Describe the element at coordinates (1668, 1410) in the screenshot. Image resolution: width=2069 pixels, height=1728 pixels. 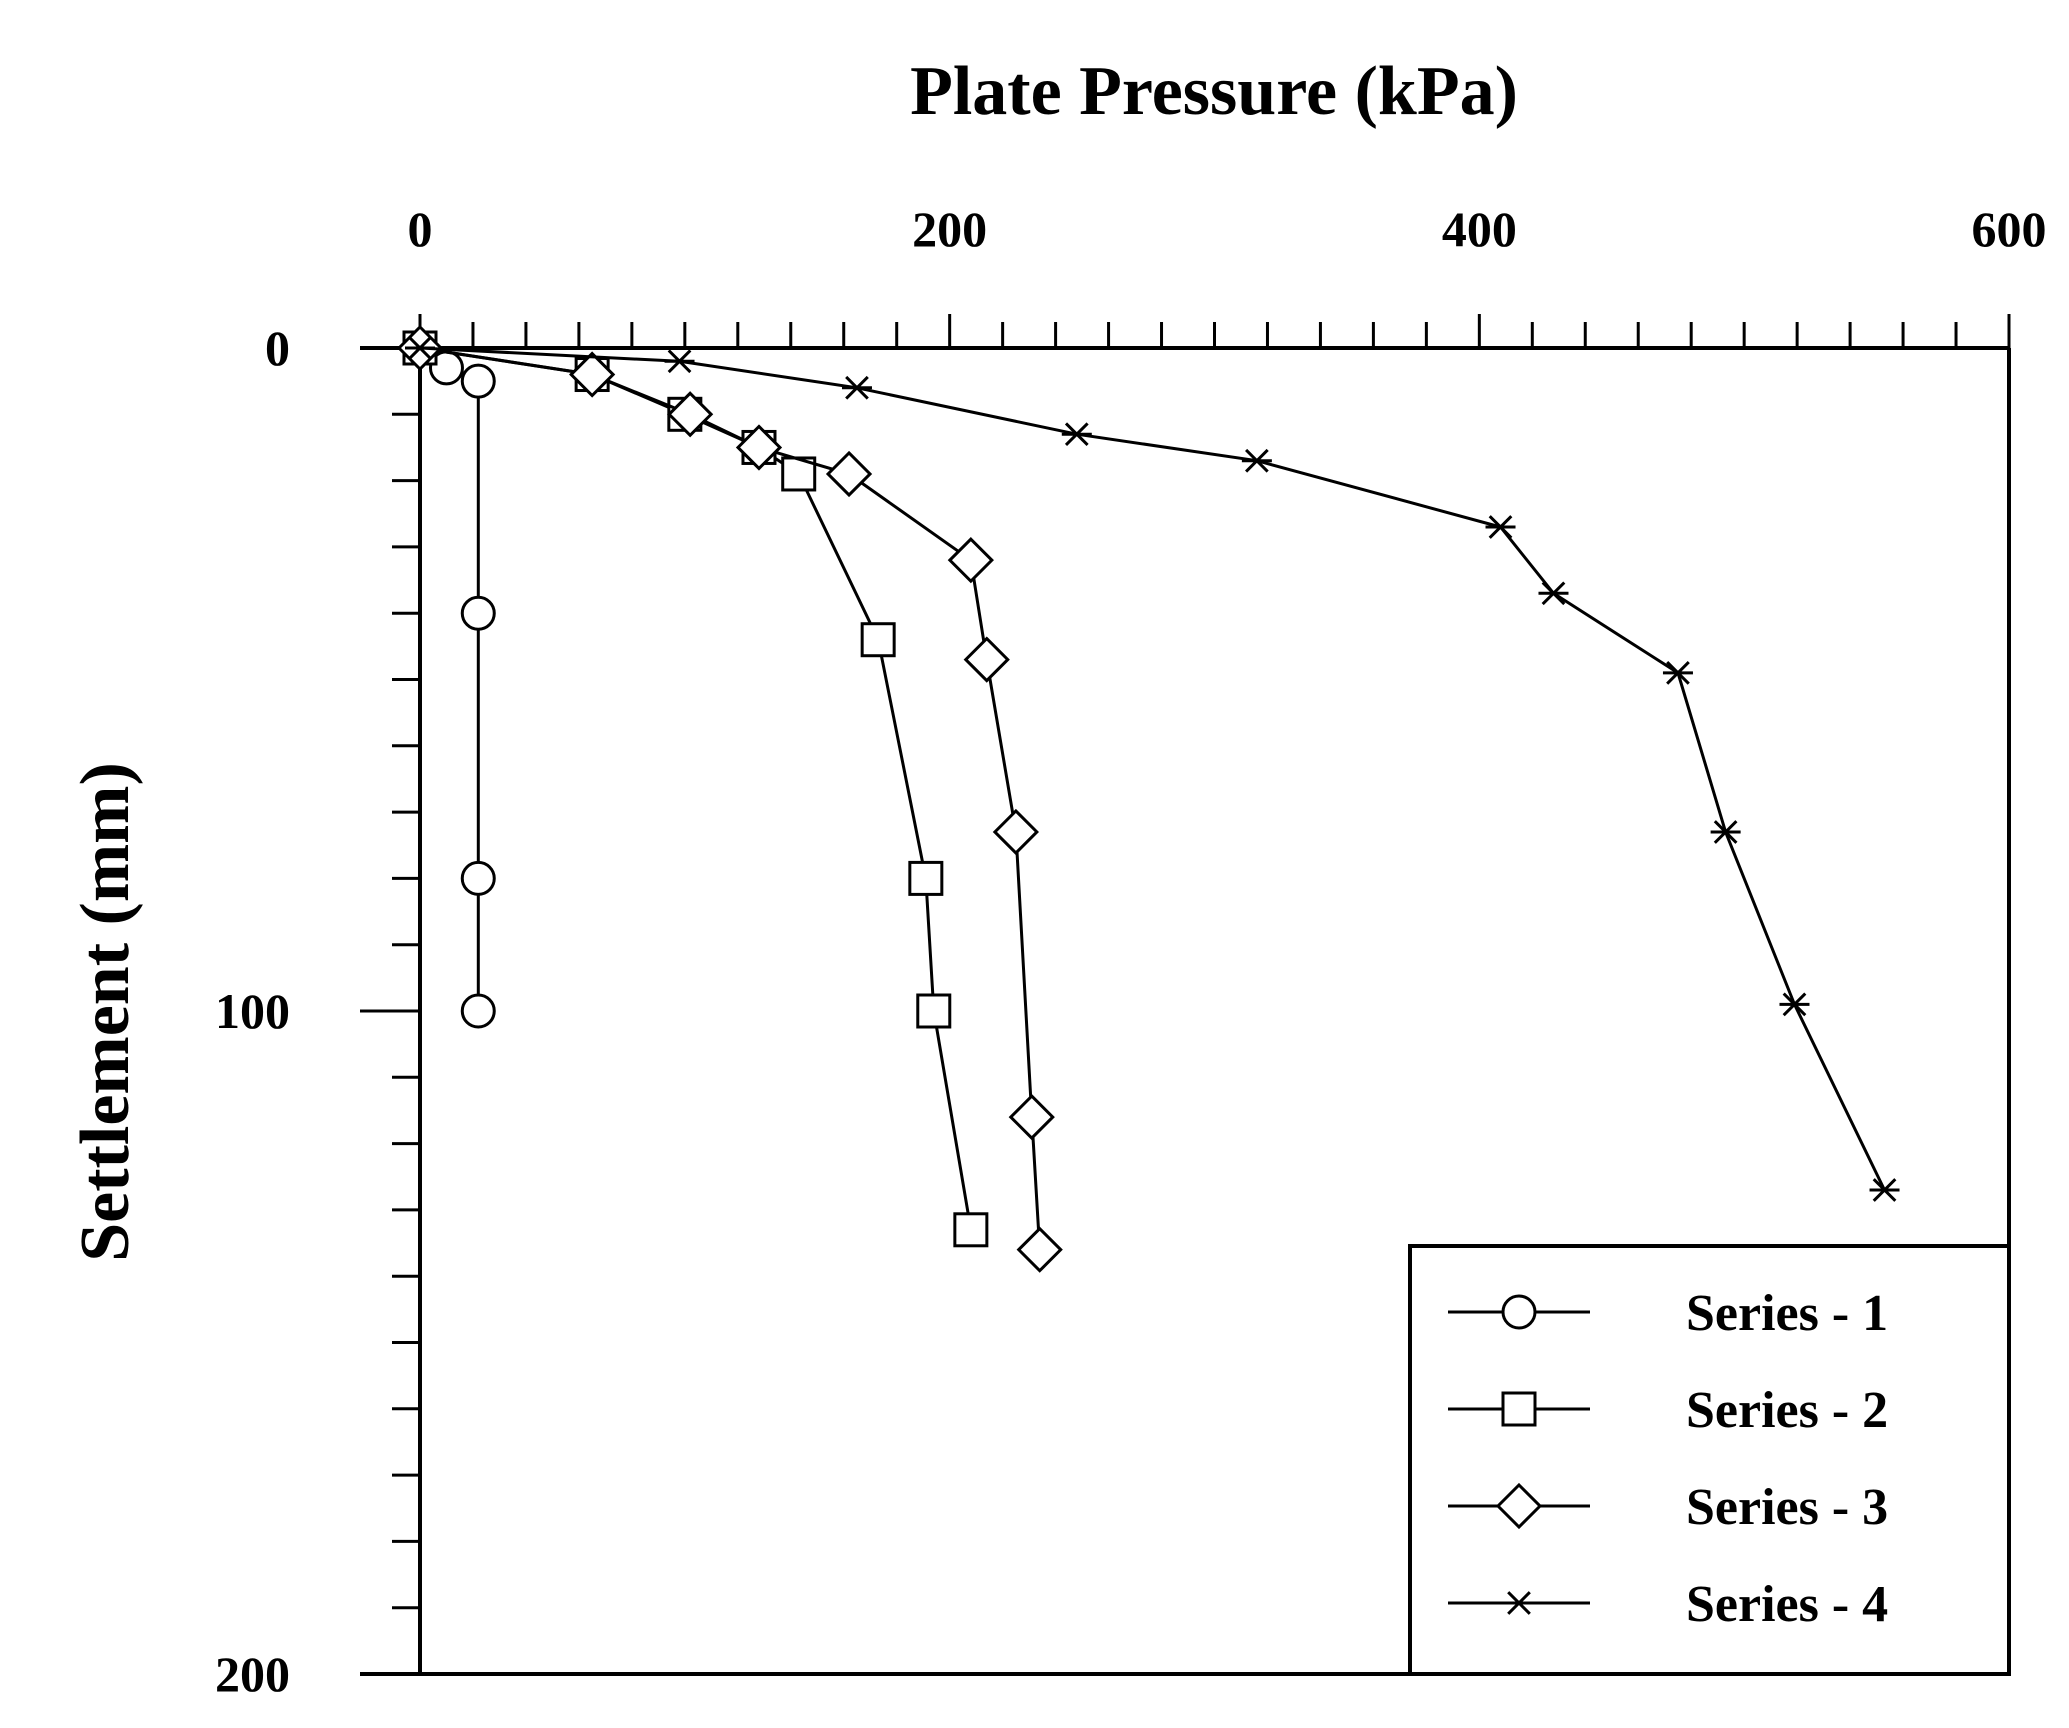
I see `legend-item-2: Series - 2` at that location.